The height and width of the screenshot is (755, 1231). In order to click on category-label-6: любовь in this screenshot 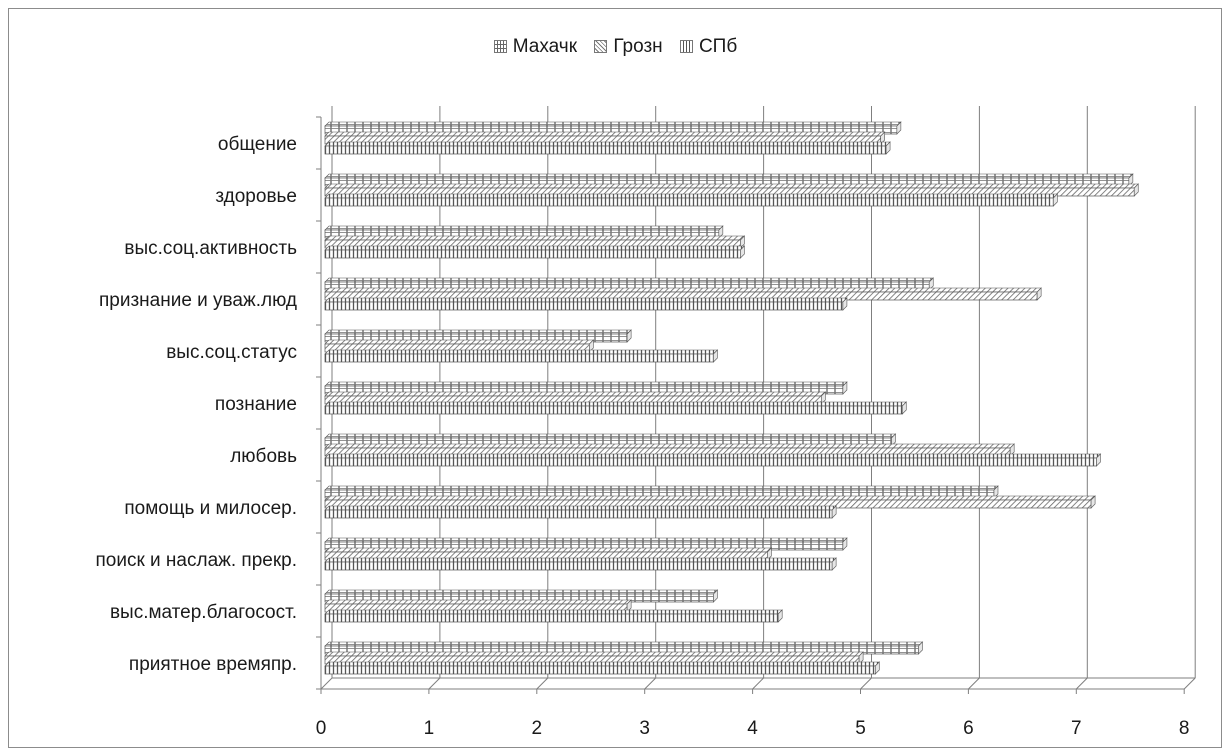, I will do `click(263, 456)`.